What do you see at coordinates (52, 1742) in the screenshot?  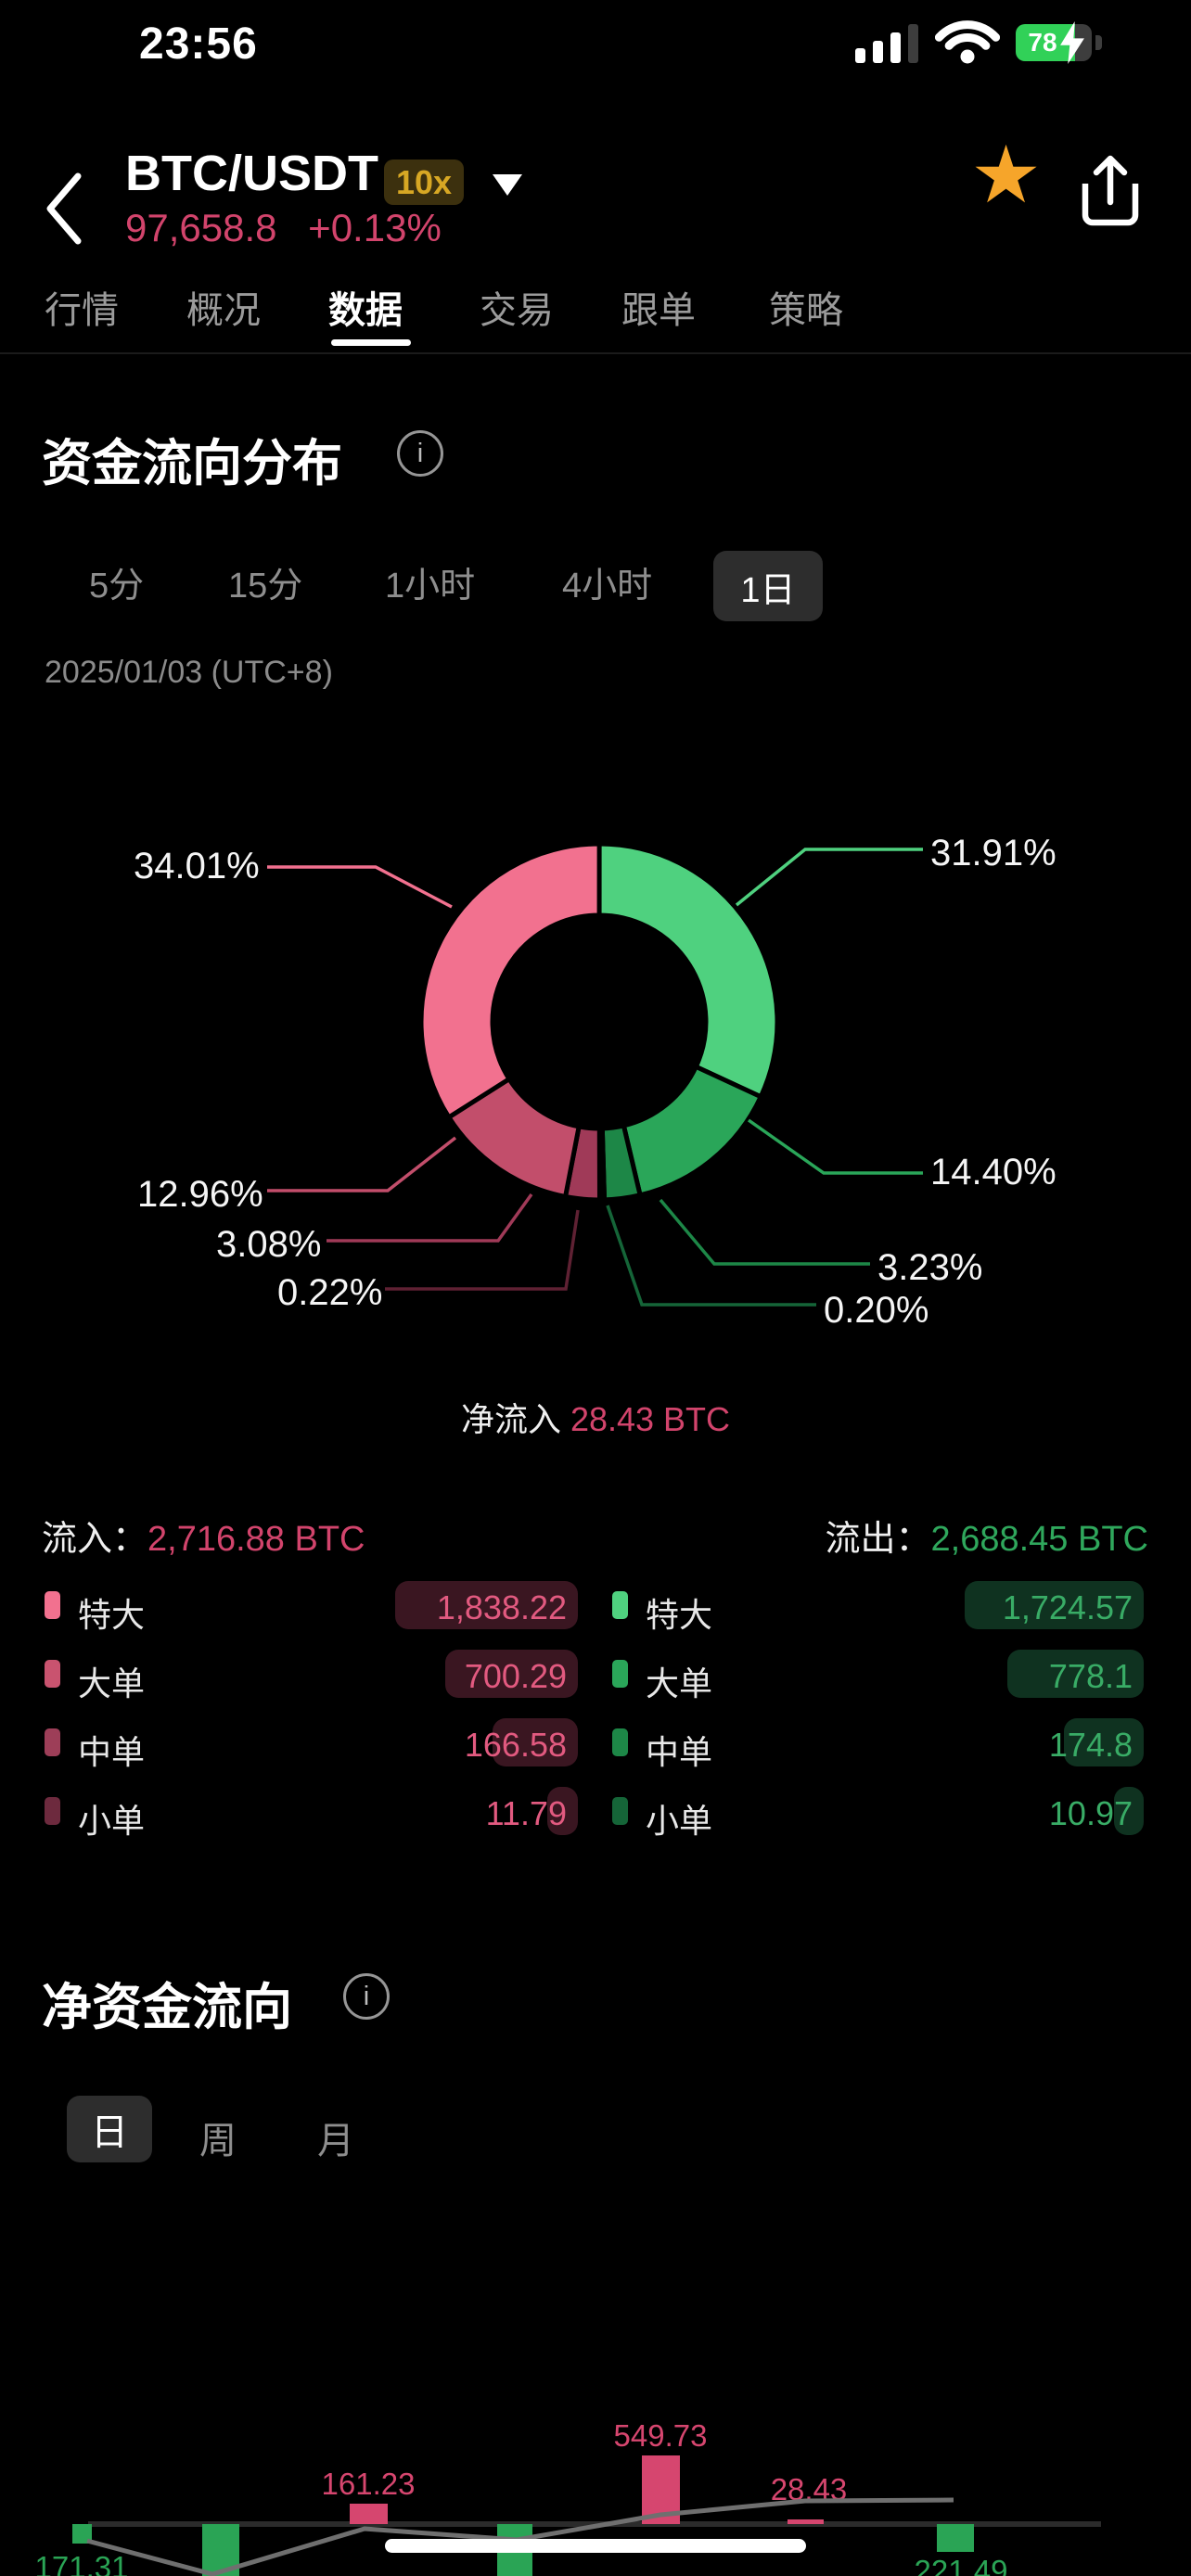 I see `bullet-left-中单` at bounding box center [52, 1742].